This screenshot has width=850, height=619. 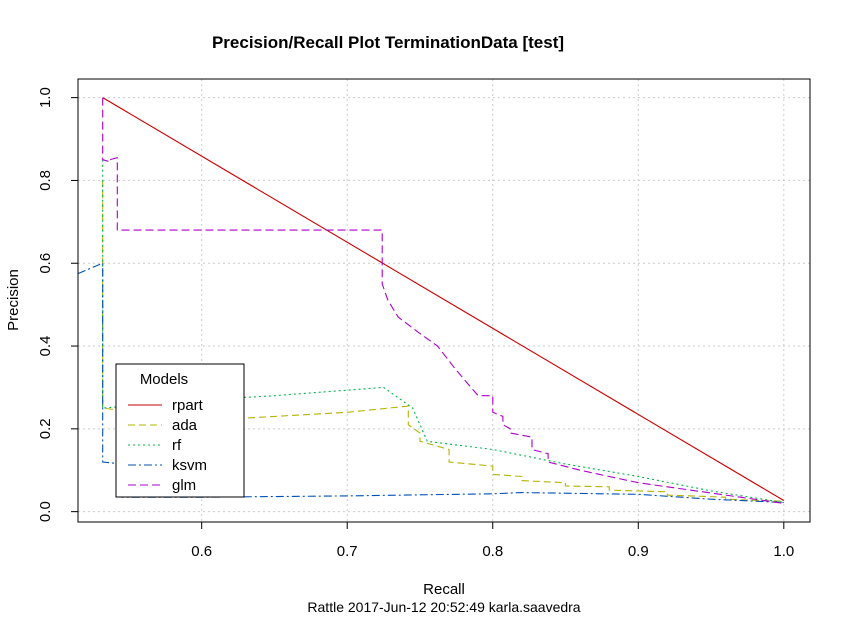 I want to click on x-axis: 0.6 0.7 0.8 0.9 1.0, so click(x=492, y=541).